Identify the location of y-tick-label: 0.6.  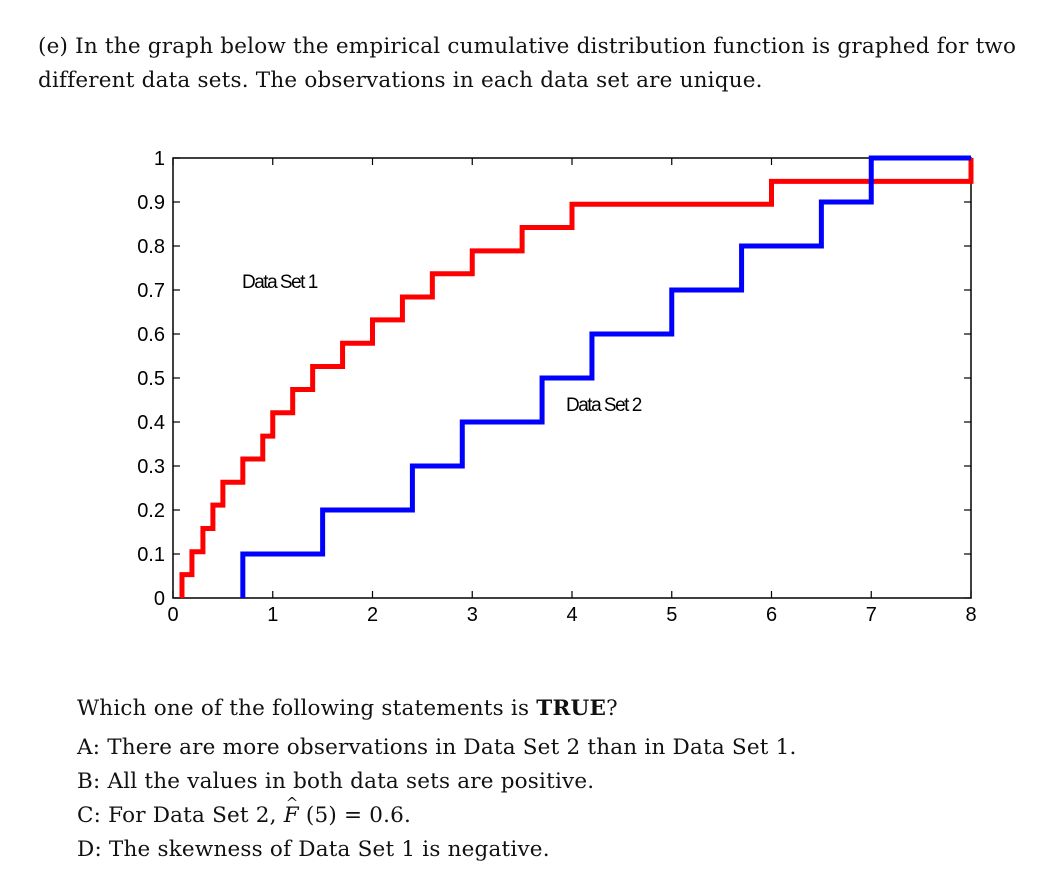
(151, 335).